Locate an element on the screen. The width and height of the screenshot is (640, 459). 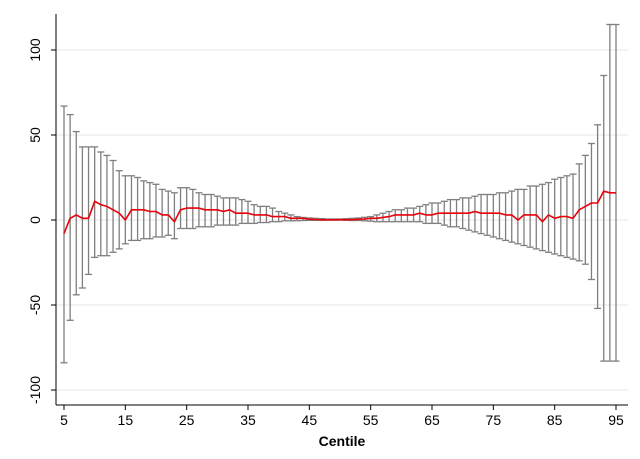
y-tick-label: 50 is located at coordinates (35, 135).